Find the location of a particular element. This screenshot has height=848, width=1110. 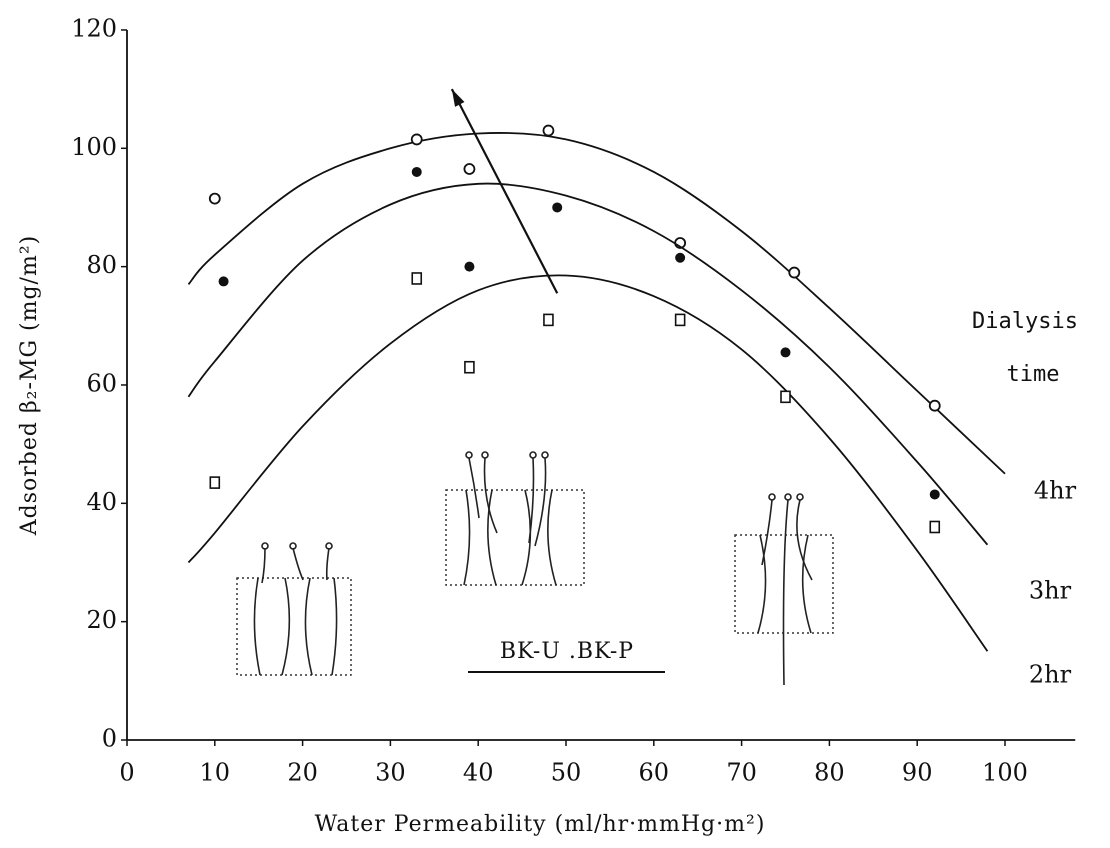

series-label: 2hr is located at coordinates (1050, 675).